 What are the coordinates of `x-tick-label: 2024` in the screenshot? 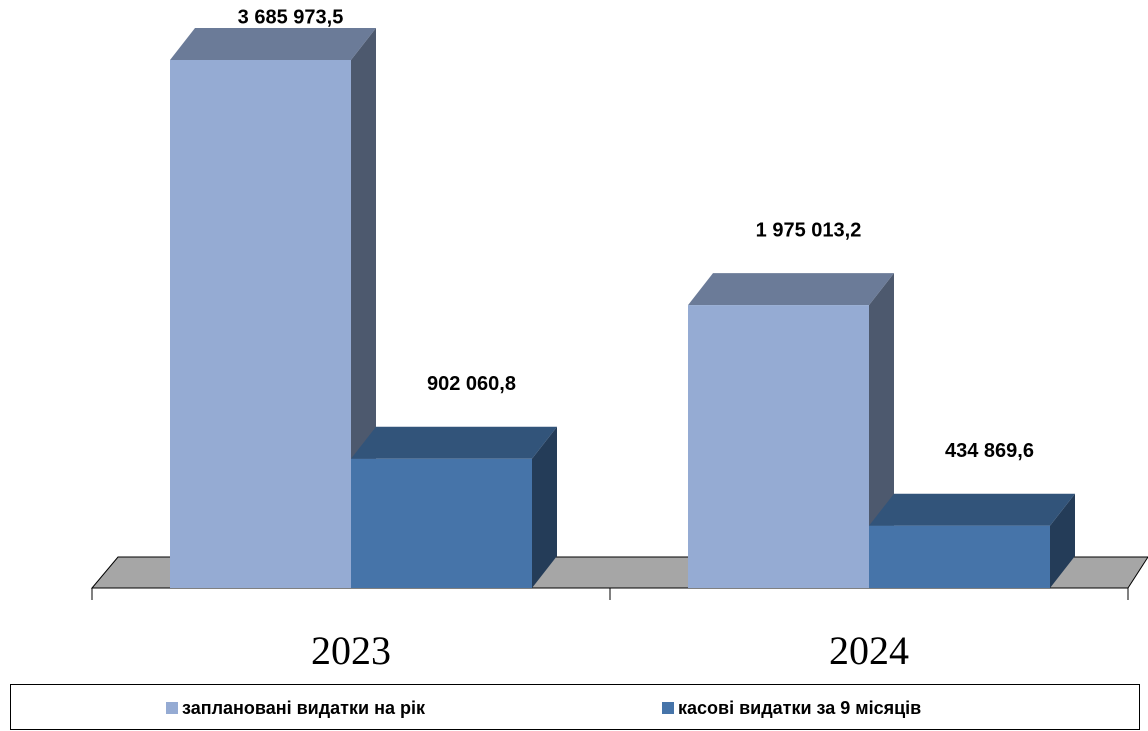 It's located at (869, 650).